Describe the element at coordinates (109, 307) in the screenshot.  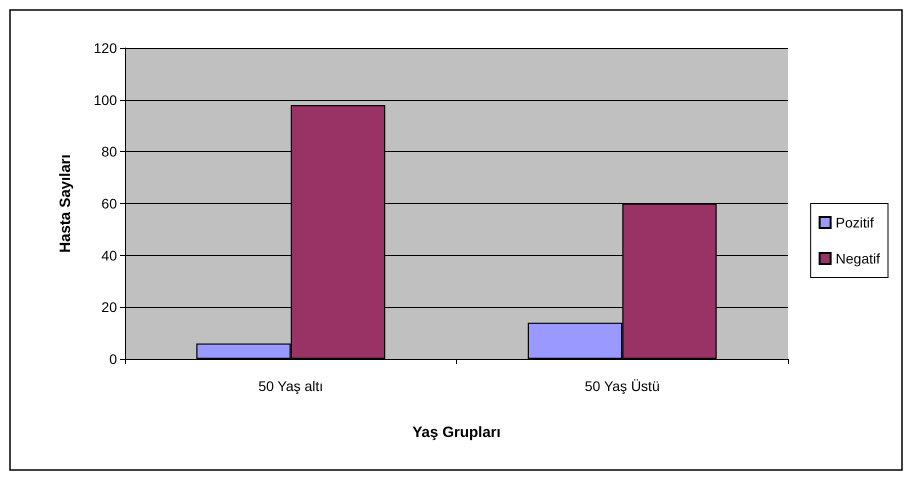
I see `y-tick-label: 20` at that location.